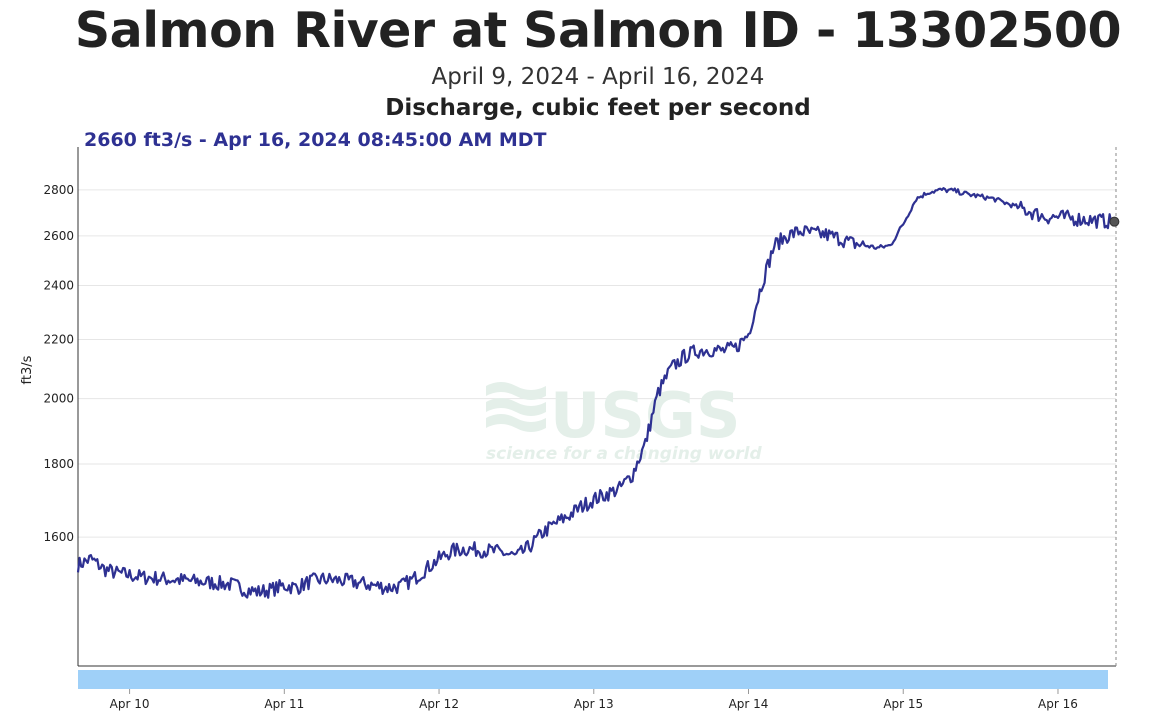 This screenshot has height=718, width=1166. I want to click on x-tick-label: Apr 14, so click(749, 704).